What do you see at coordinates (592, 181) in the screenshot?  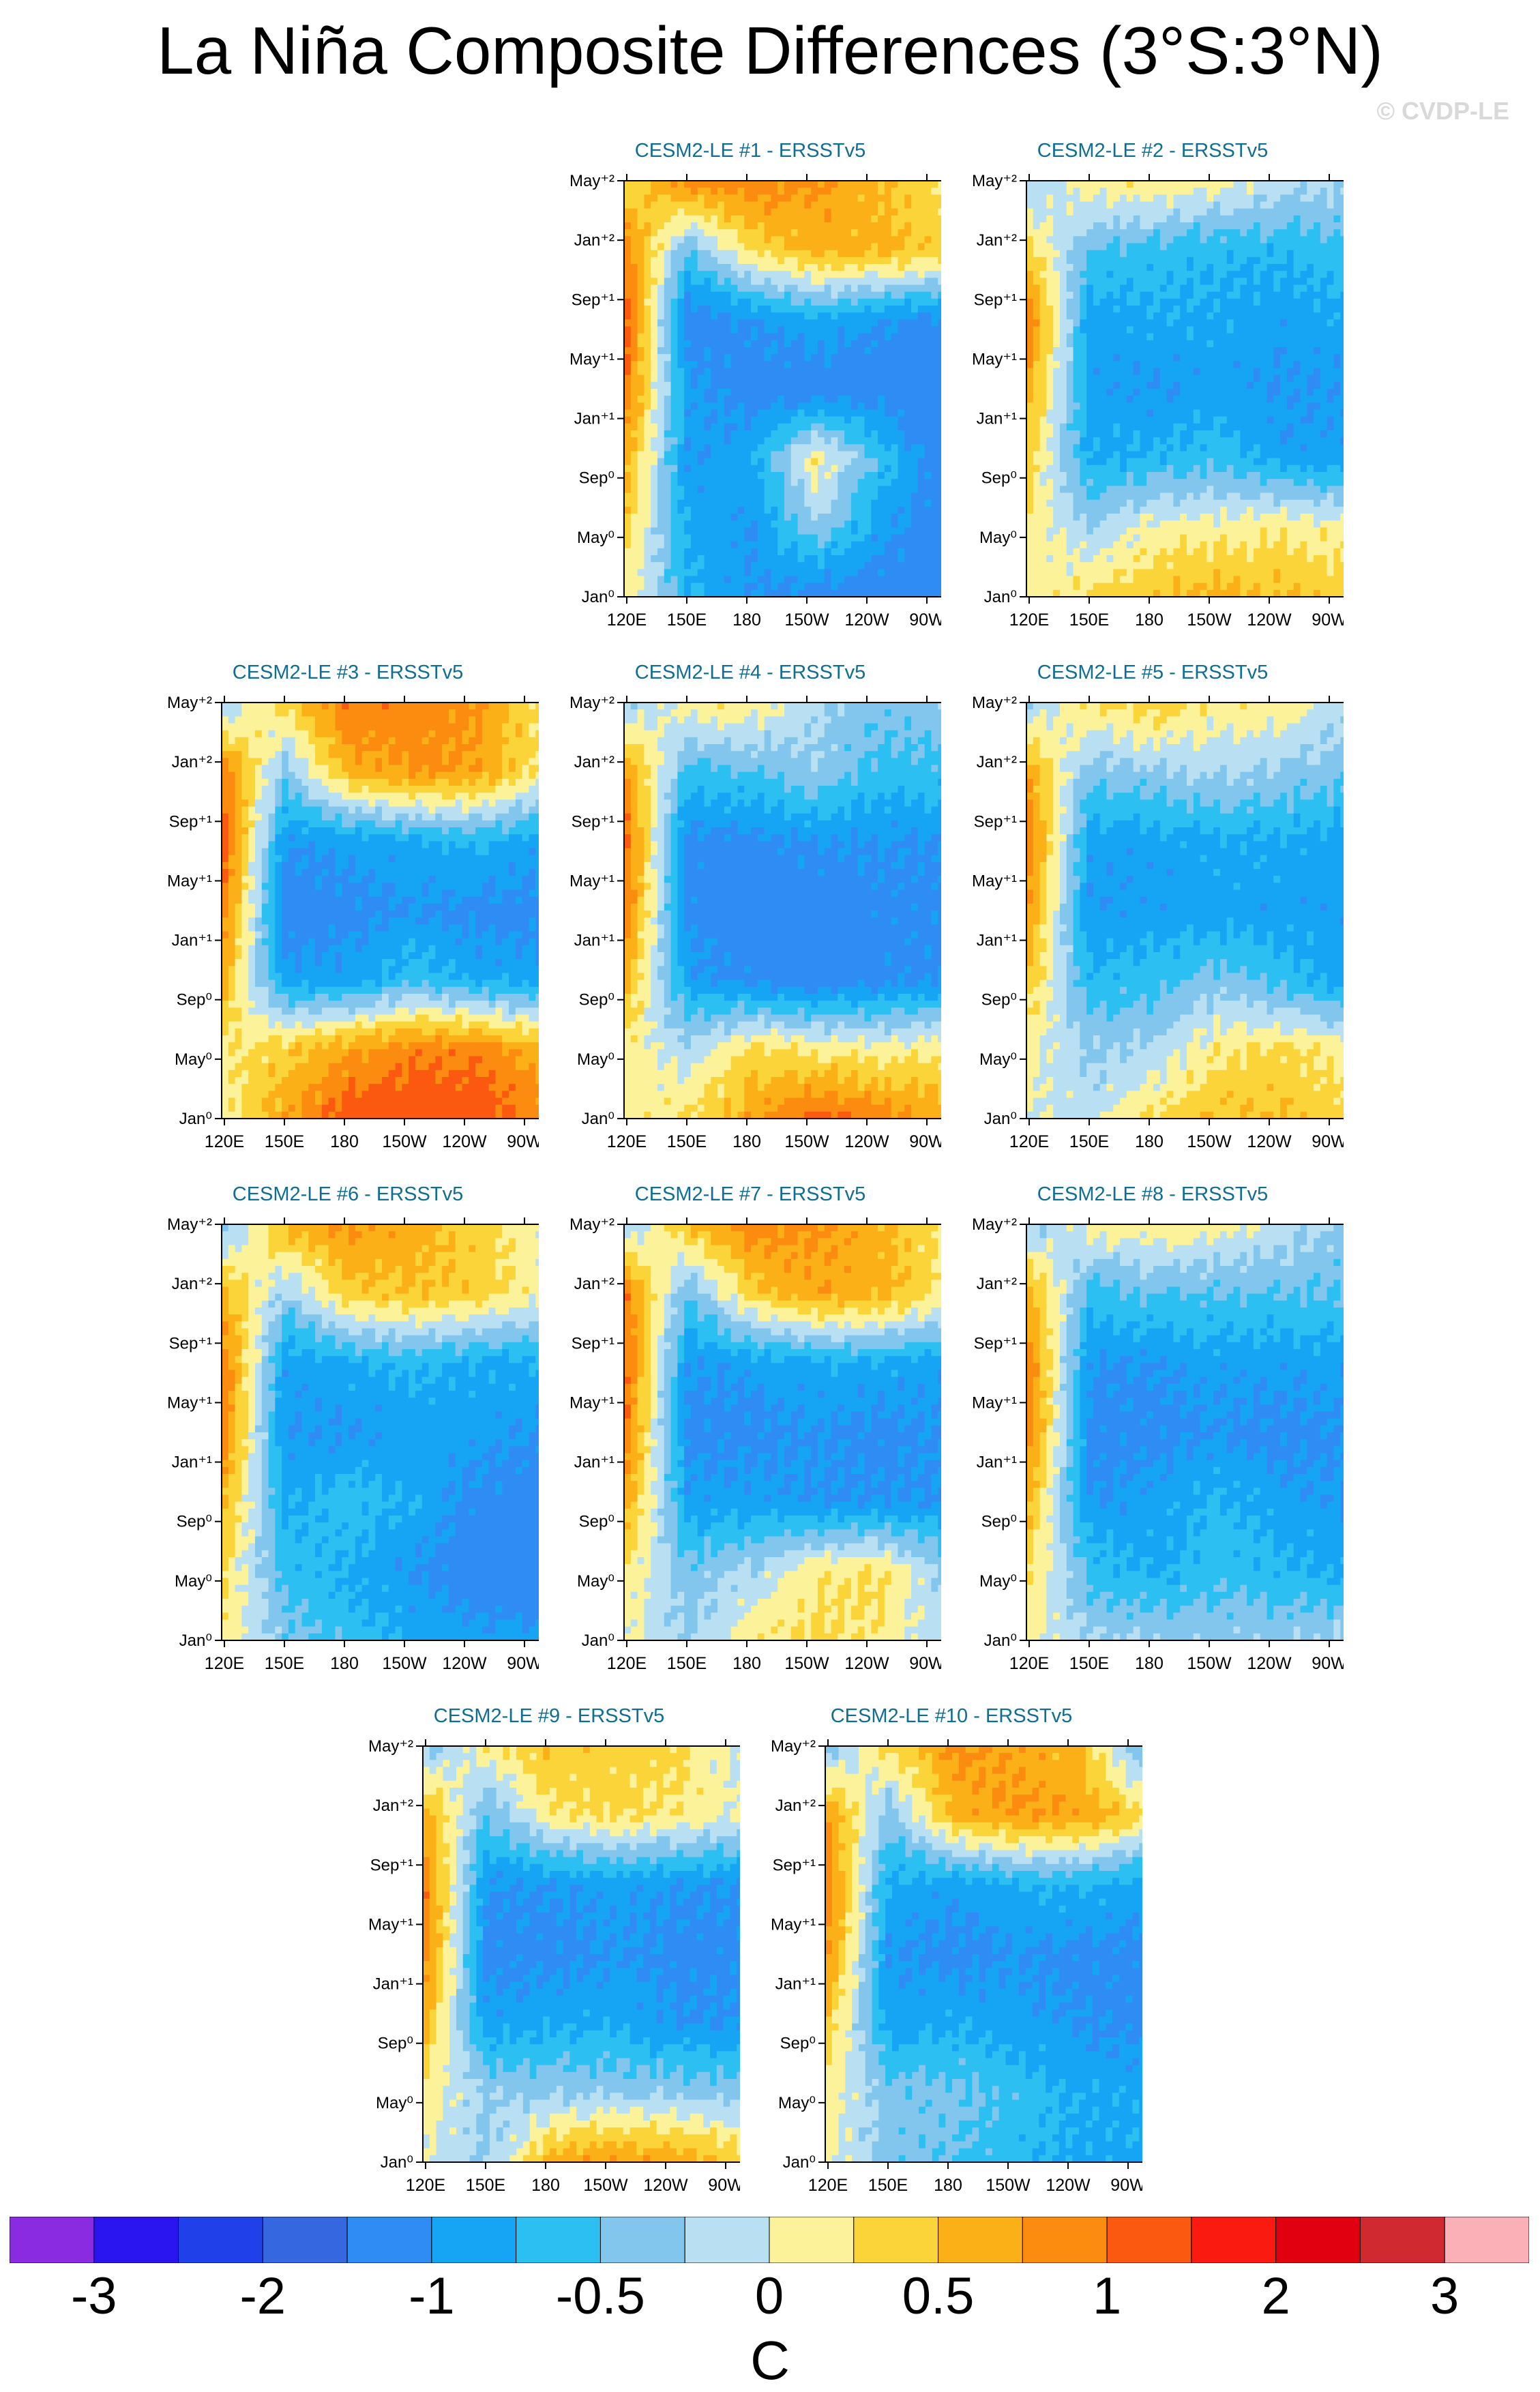 I see `y-tick-label: May⁺²` at bounding box center [592, 181].